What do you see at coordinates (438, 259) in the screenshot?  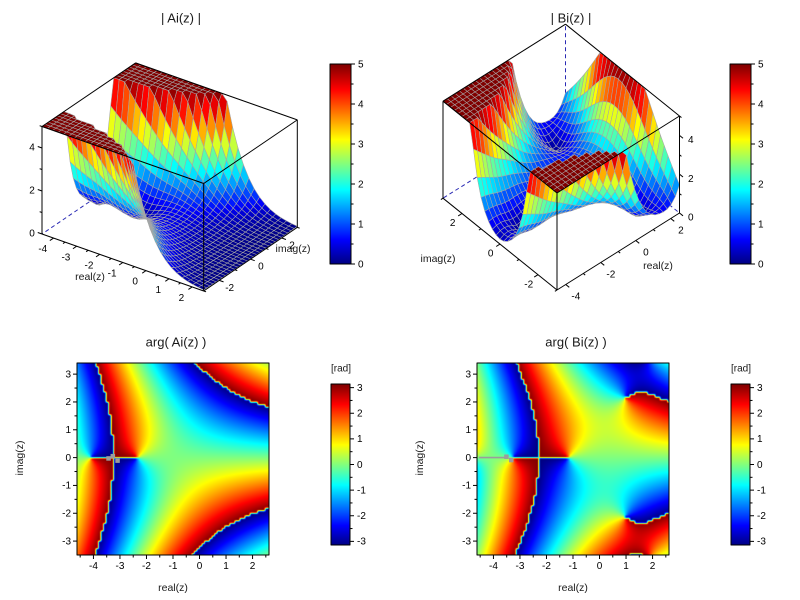 I see `panel2-ylabel: imag(z)` at bounding box center [438, 259].